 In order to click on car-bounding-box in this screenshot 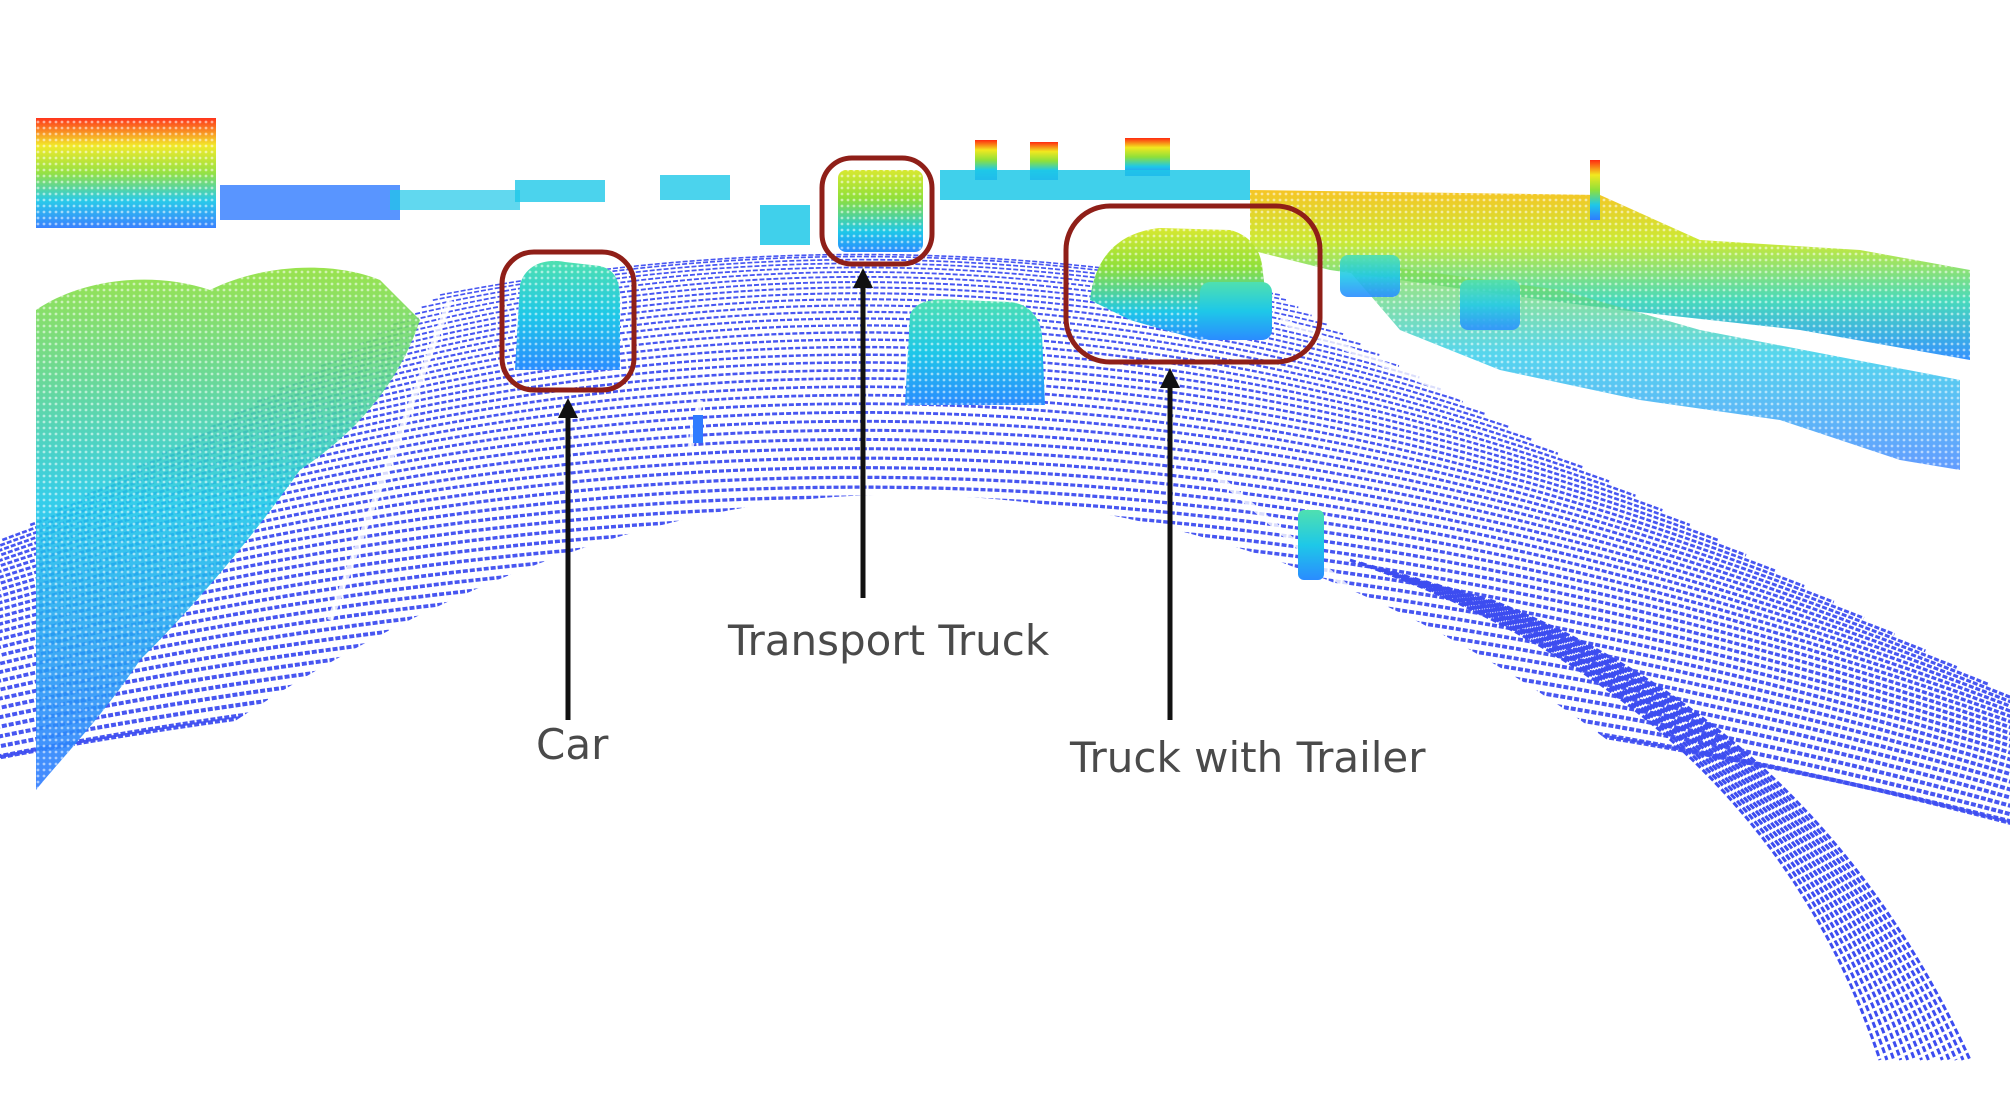, I will do `click(568, 321)`.